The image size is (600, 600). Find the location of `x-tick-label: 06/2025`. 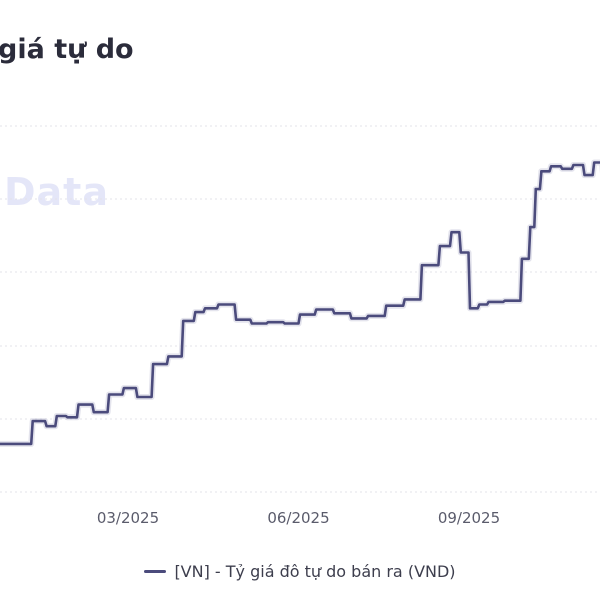

x-tick-label: 06/2025 is located at coordinates (298, 518).